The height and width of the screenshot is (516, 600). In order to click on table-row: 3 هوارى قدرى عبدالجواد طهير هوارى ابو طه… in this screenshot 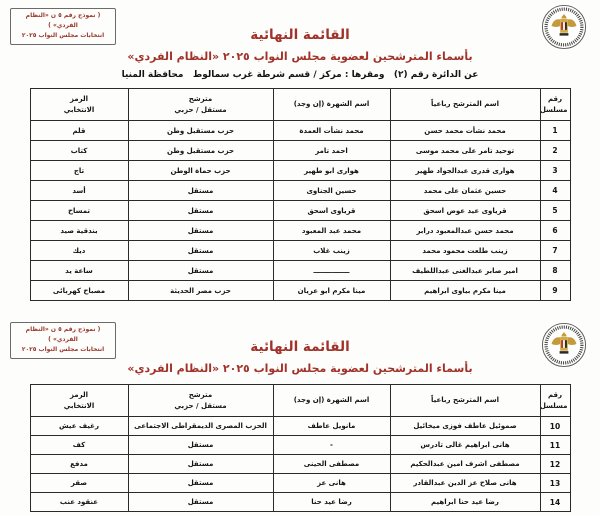, I will do `click(300, 170)`.